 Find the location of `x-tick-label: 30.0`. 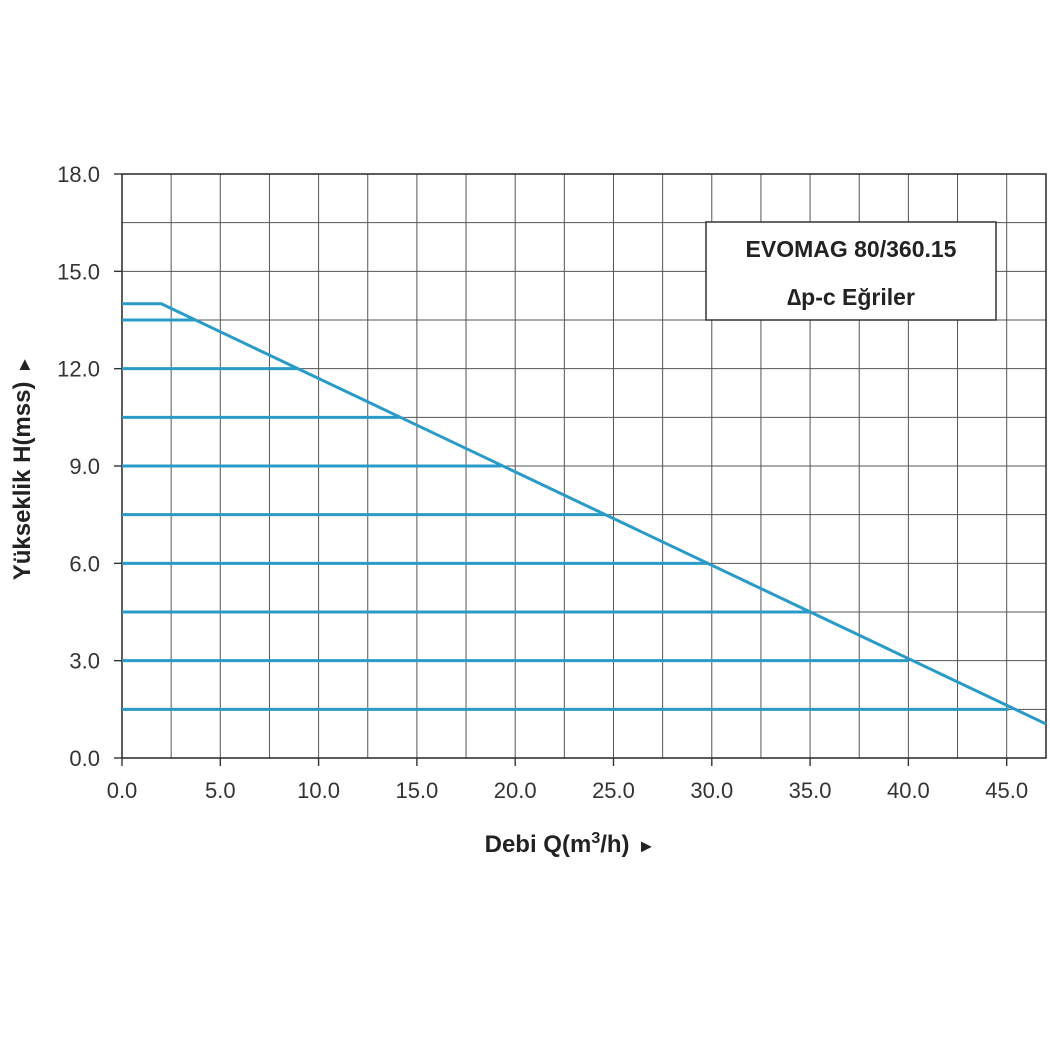

x-tick-label: 30.0 is located at coordinates (711, 790).